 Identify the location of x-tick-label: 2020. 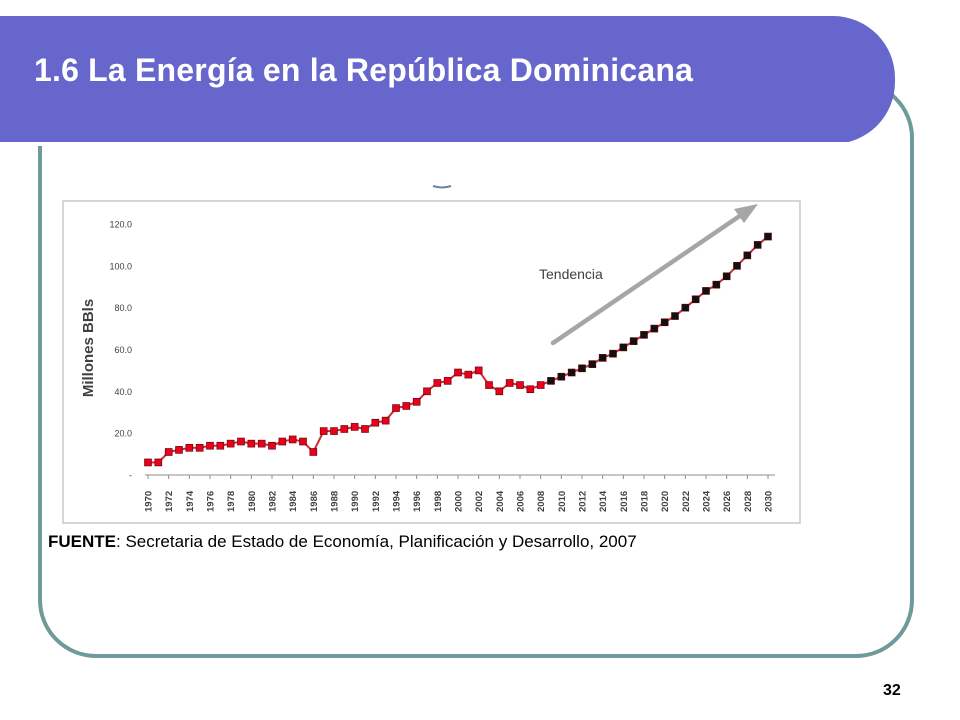
(665, 501).